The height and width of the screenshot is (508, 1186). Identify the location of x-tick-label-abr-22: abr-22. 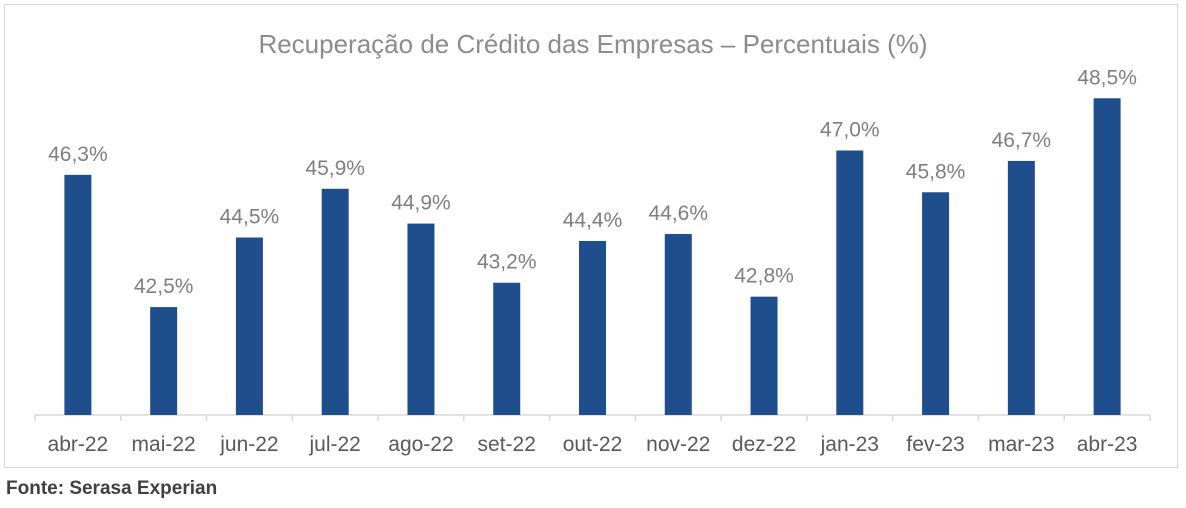
(78, 444).